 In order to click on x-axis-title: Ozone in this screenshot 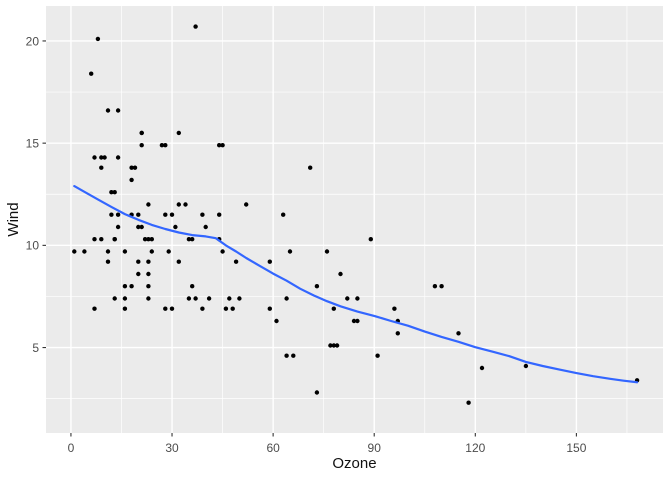, I will do `click(354, 463)`.